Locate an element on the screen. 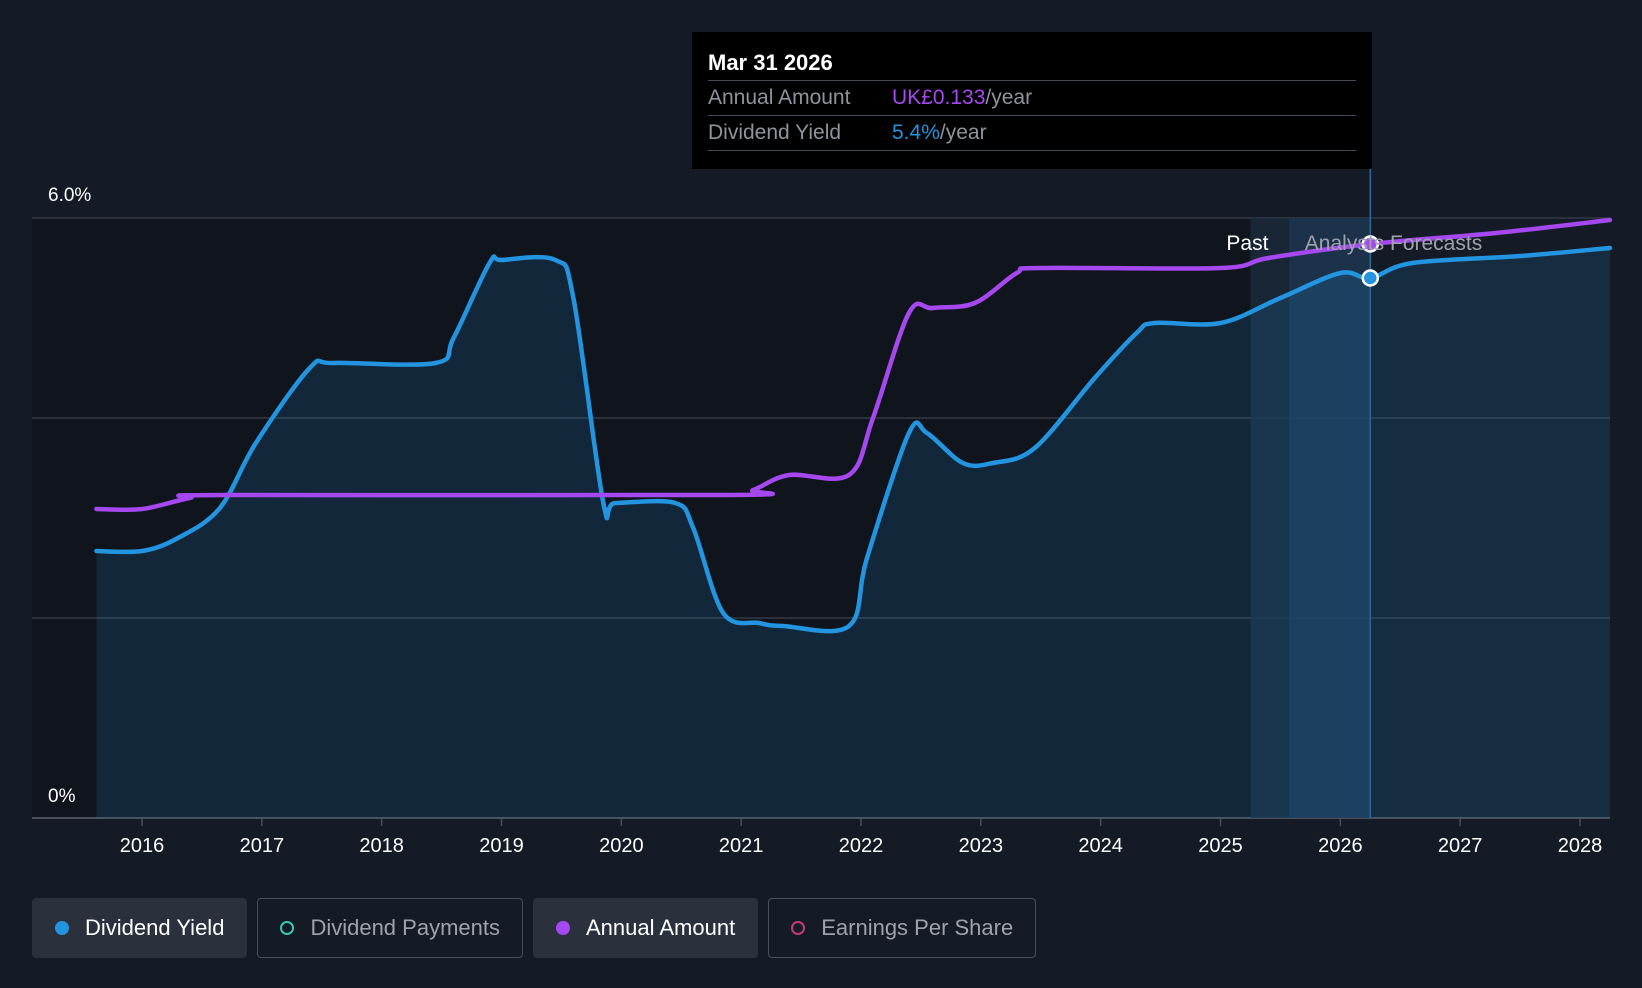 This screenshot has height=988, width=1642. dividend-yield-dot-icon is located at coordinates (62, 928).